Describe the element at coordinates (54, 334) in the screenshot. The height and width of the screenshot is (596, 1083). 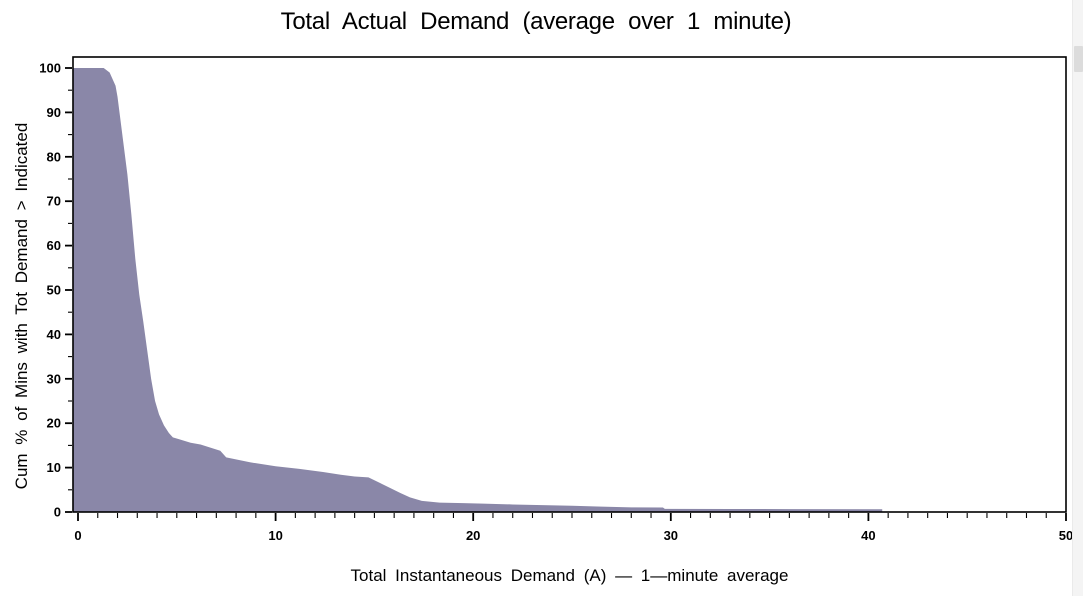
I see `y-tick-label: 40` at that location.